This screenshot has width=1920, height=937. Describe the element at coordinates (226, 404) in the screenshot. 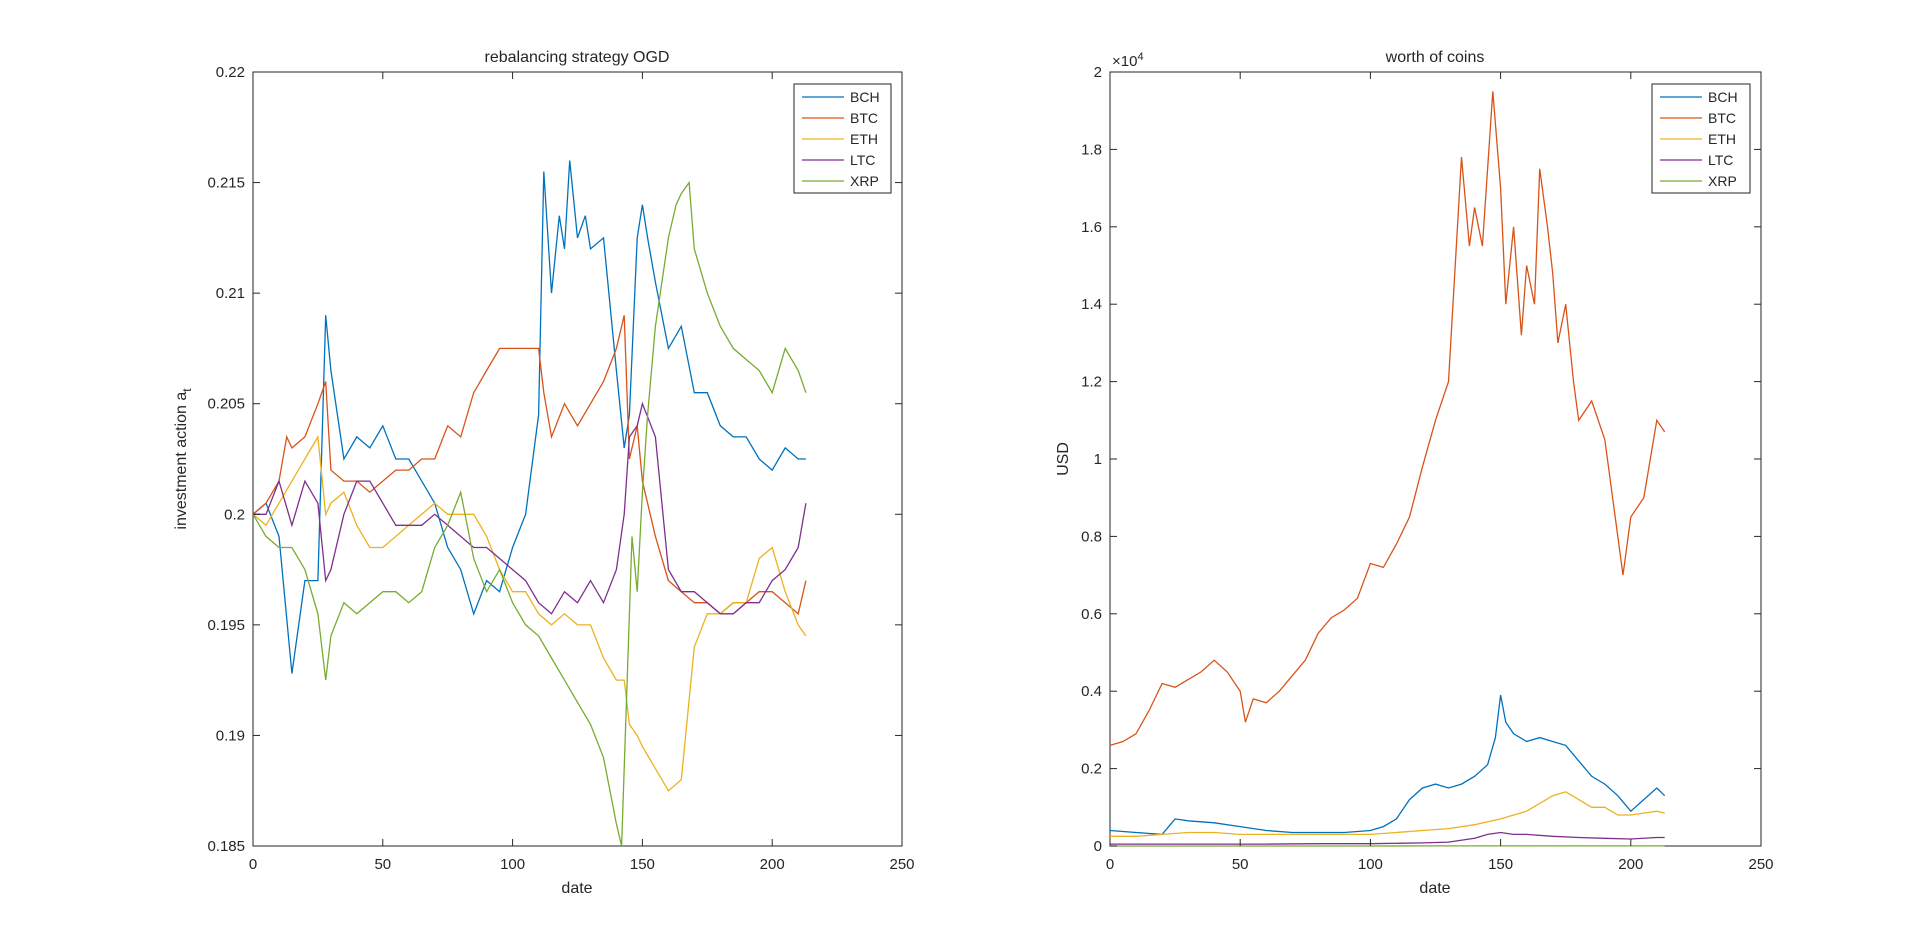

I see `y-tick-label: 0.205` at that location.